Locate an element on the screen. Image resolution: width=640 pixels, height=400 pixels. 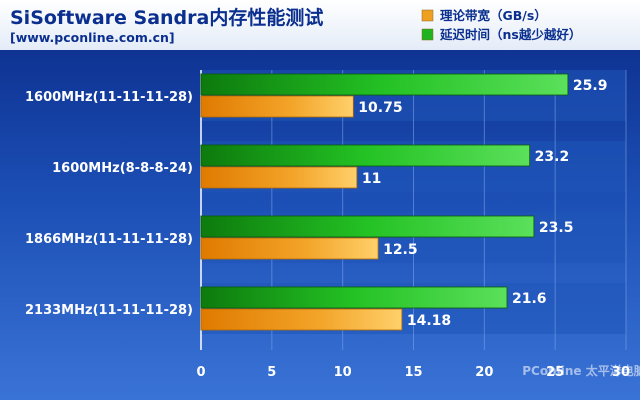
watermark: PConline 太平洋电脑网 is located at coordinates (581, 370).